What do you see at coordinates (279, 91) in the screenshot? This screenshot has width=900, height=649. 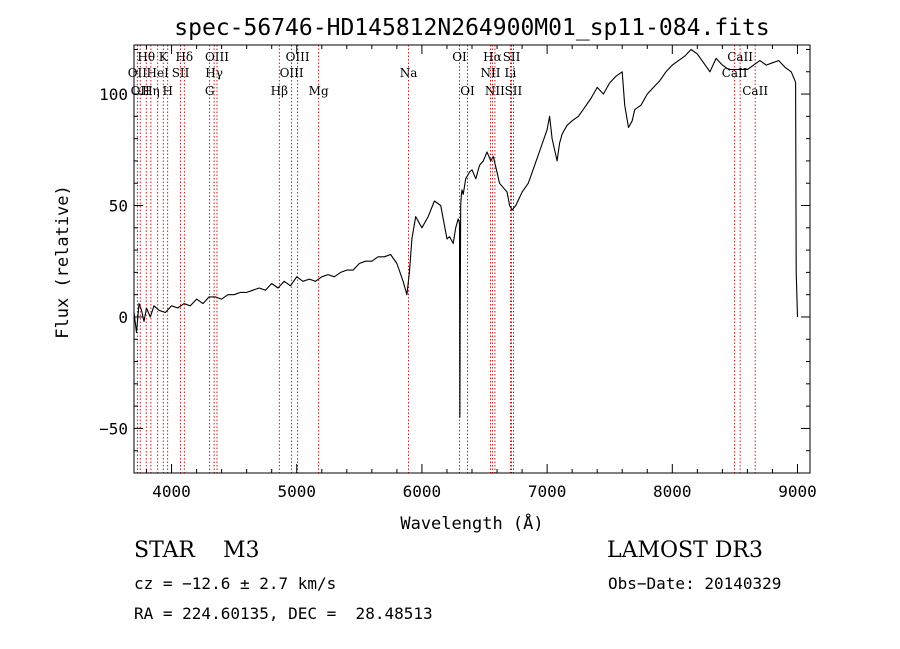 I see `line-marker-label: Hβ` at bounding box center [279, 91].